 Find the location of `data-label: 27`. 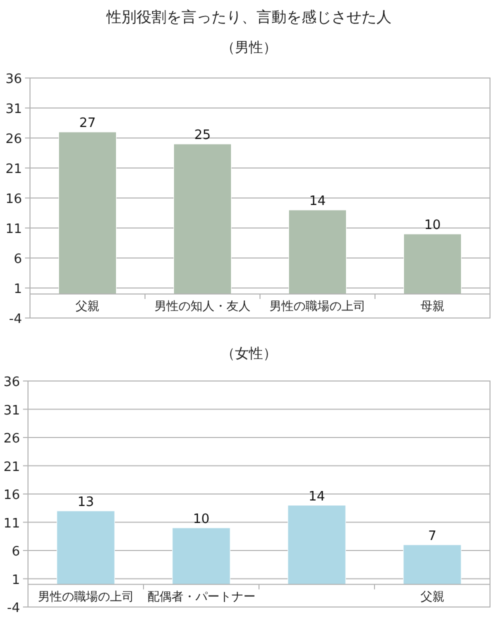

data-label: 27 is located at coordinates (87, 123).